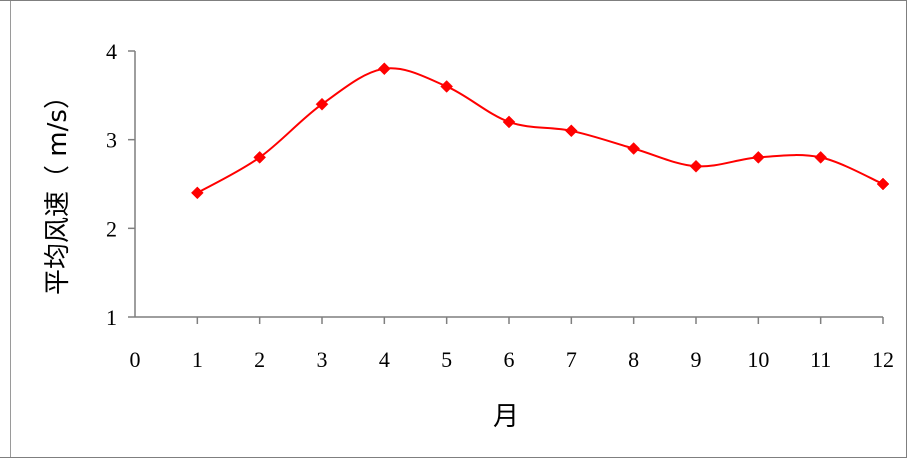  I want to click on x-tick-label: 10, so click(758, 359).